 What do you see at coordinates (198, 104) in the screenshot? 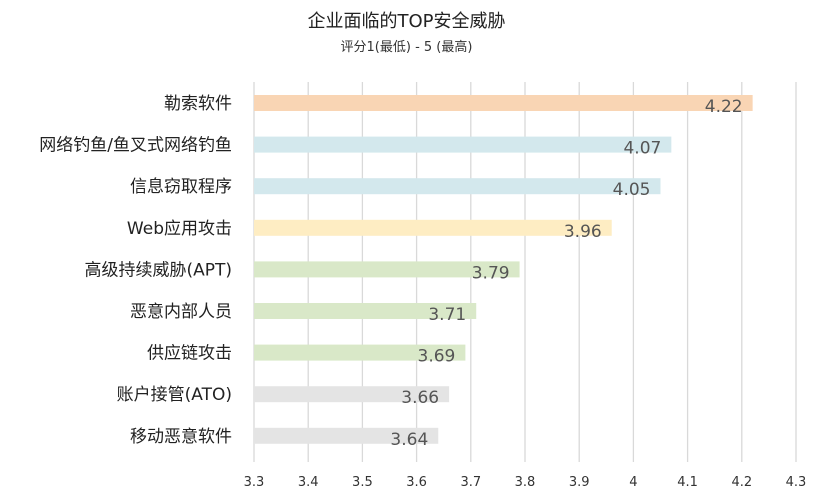
I see `category-label: 勒索软件` at bounding box center [198, 104].